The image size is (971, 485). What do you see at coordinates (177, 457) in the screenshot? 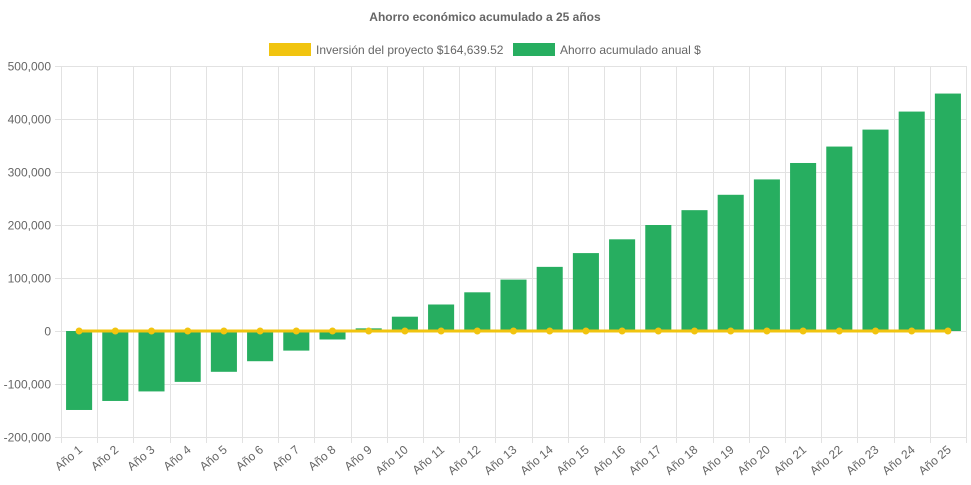
I see `x-tick-label: Año 4` at bounding box center [177, 457].